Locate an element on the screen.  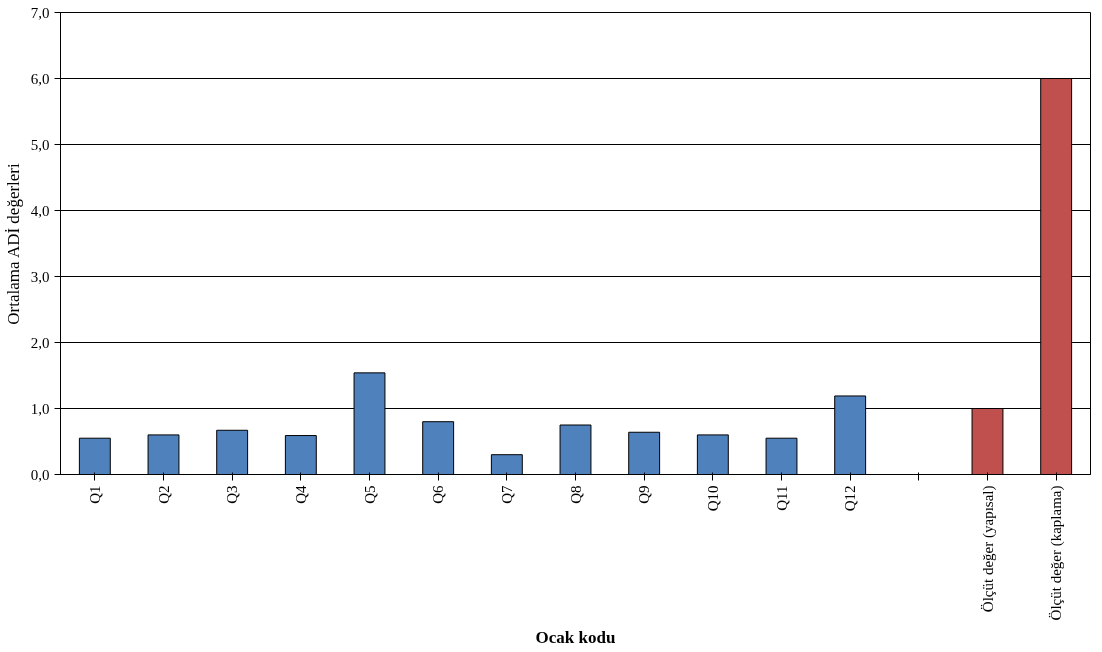
x-tick-label: Q2 is located at coordinates (163, 494).